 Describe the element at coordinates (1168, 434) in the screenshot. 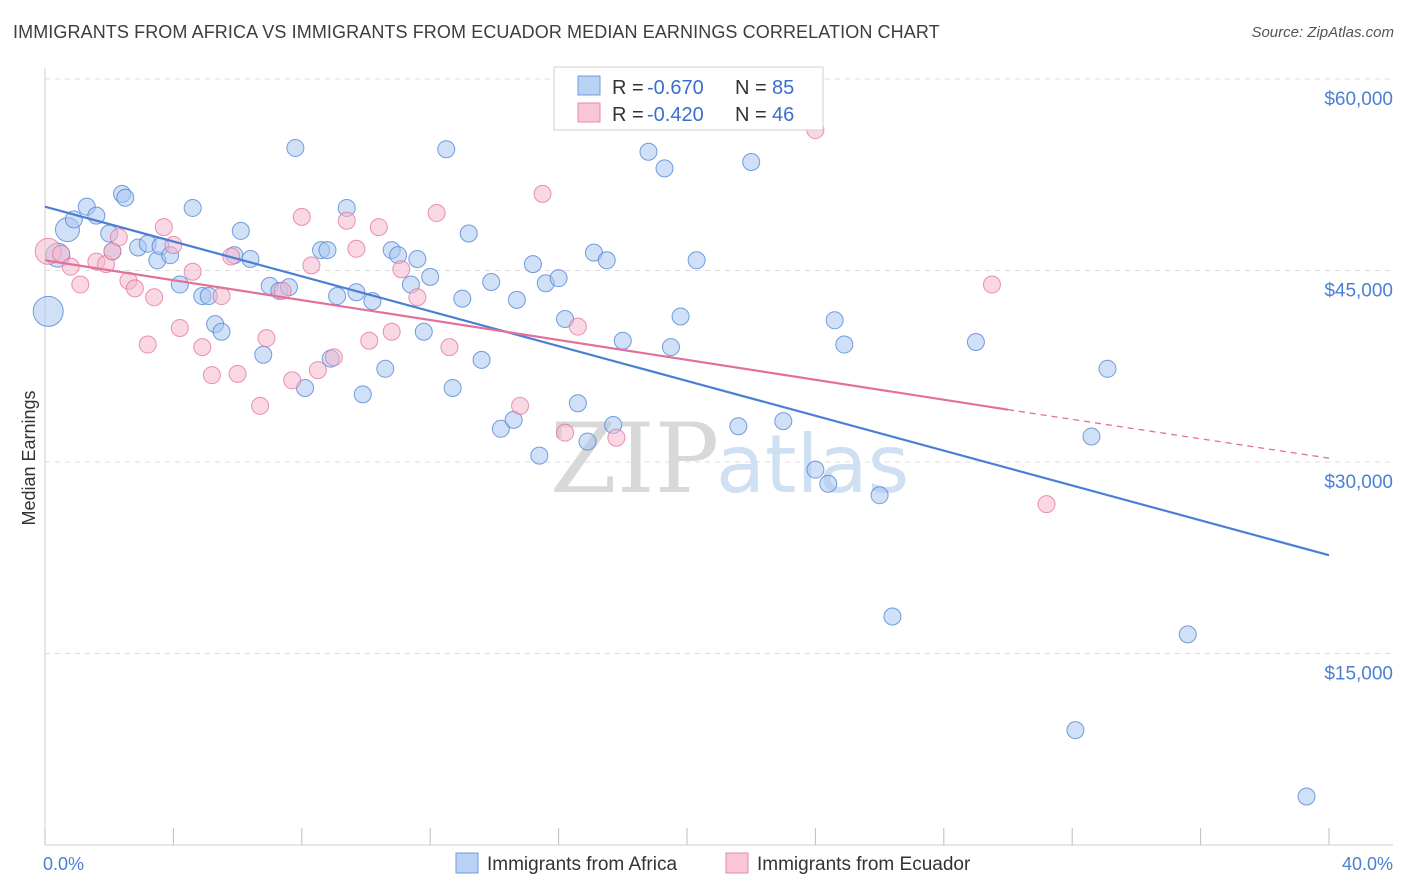

I see `trend-ecuador-extension` at that location.